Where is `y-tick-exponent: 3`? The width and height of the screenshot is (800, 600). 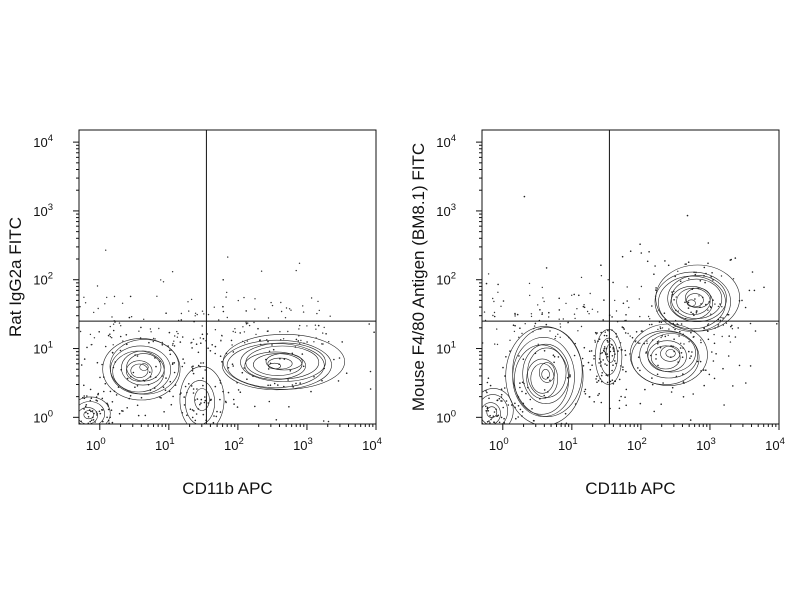
y-tick-exponent: 3 is located at coordinates (453, 207).